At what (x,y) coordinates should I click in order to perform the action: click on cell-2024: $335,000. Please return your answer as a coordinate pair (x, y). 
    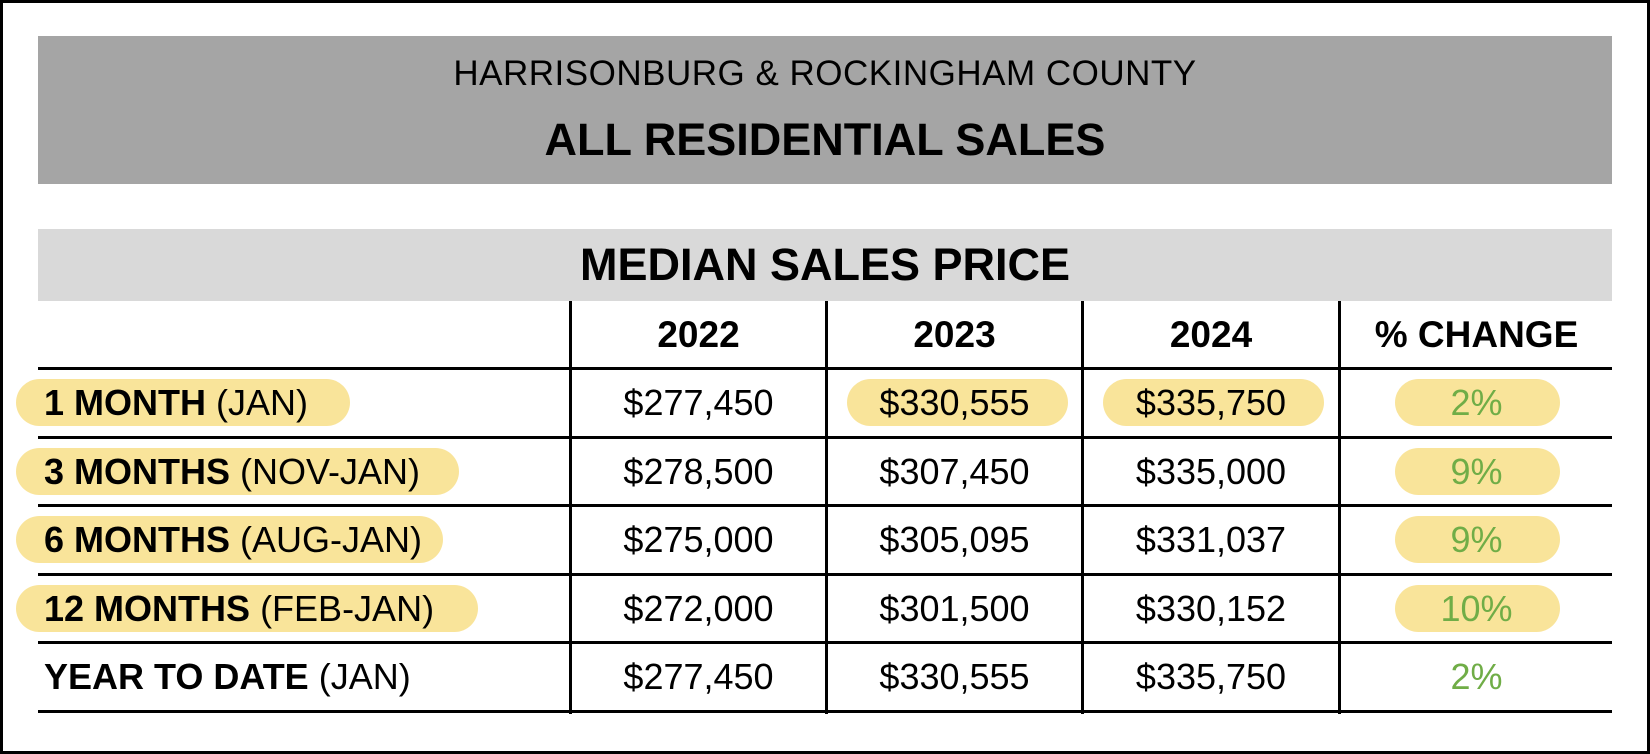
    Looking at the image, I should click on (1211, 471).